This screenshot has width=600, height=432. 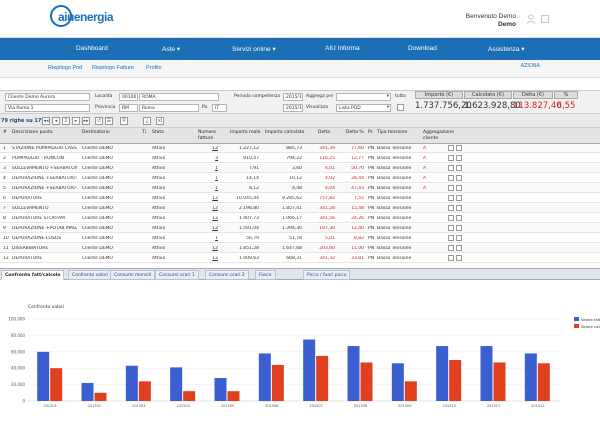 I want to click on paese-field: IT, so click(x=219, y=108).